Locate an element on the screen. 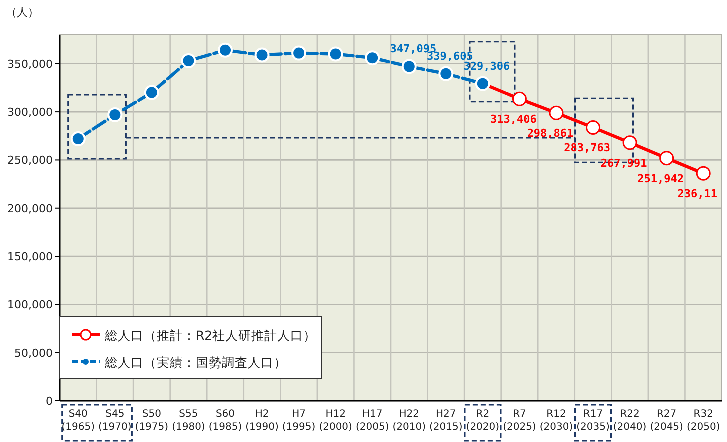 This screenshot has height=442, width=727. x-tick-label: R27 (2045) is located at coordinates (666, 421).